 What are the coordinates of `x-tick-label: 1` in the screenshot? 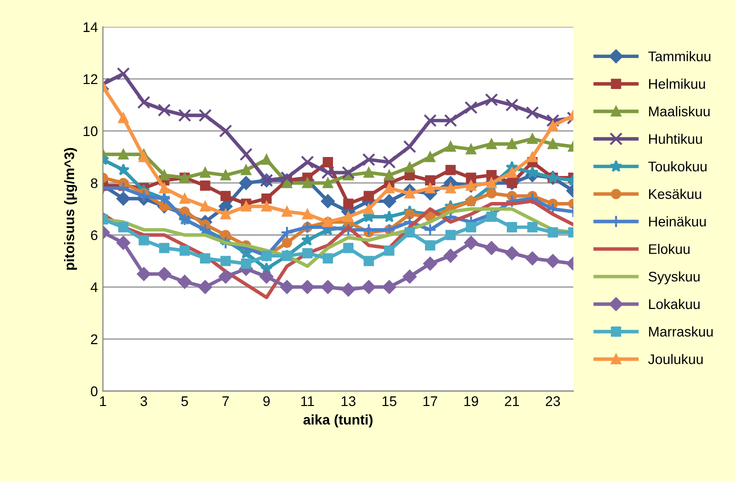 It's located at (103, 401).